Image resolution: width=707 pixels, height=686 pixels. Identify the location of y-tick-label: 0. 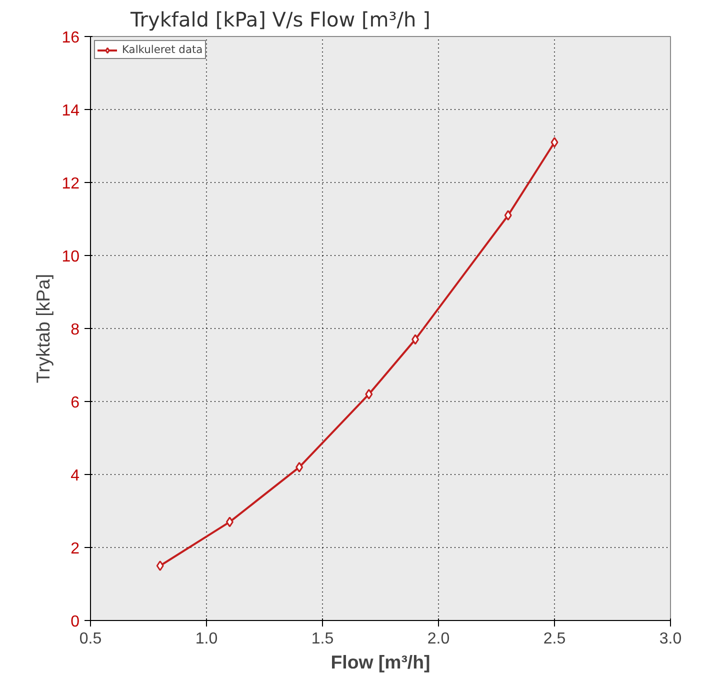
(75, 622).